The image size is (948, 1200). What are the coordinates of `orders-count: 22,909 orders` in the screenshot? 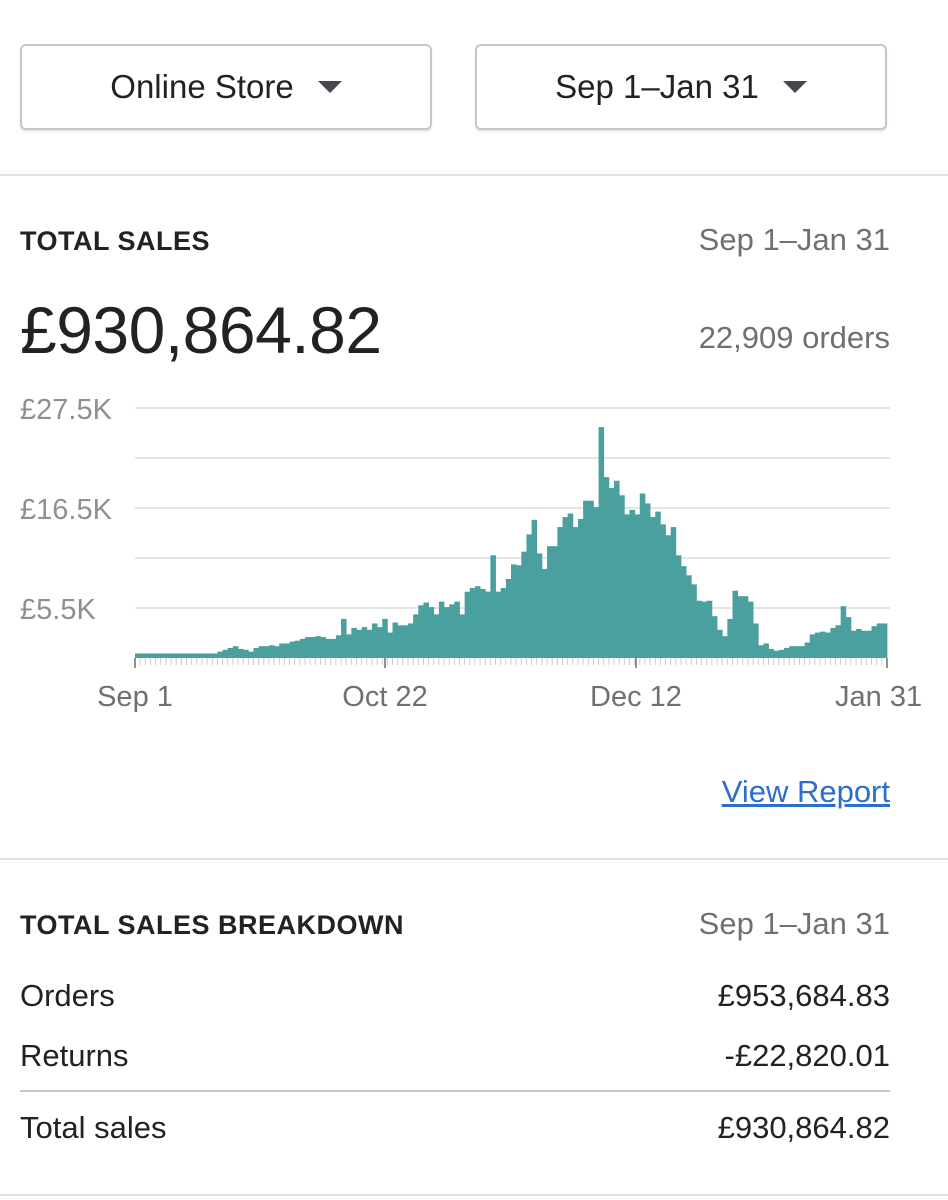 It's located at (794, 337).